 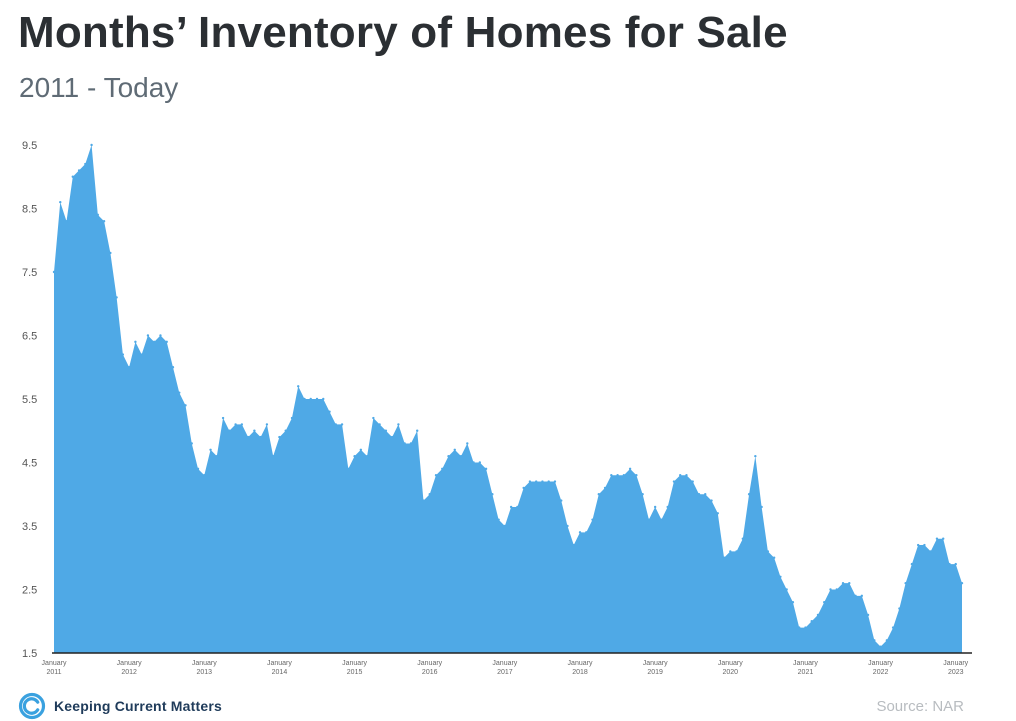 What do you see at coordinates (29, 591) in the screenshot?
I see `y-tick-label: 2.5` at bounding box center [29, 591].